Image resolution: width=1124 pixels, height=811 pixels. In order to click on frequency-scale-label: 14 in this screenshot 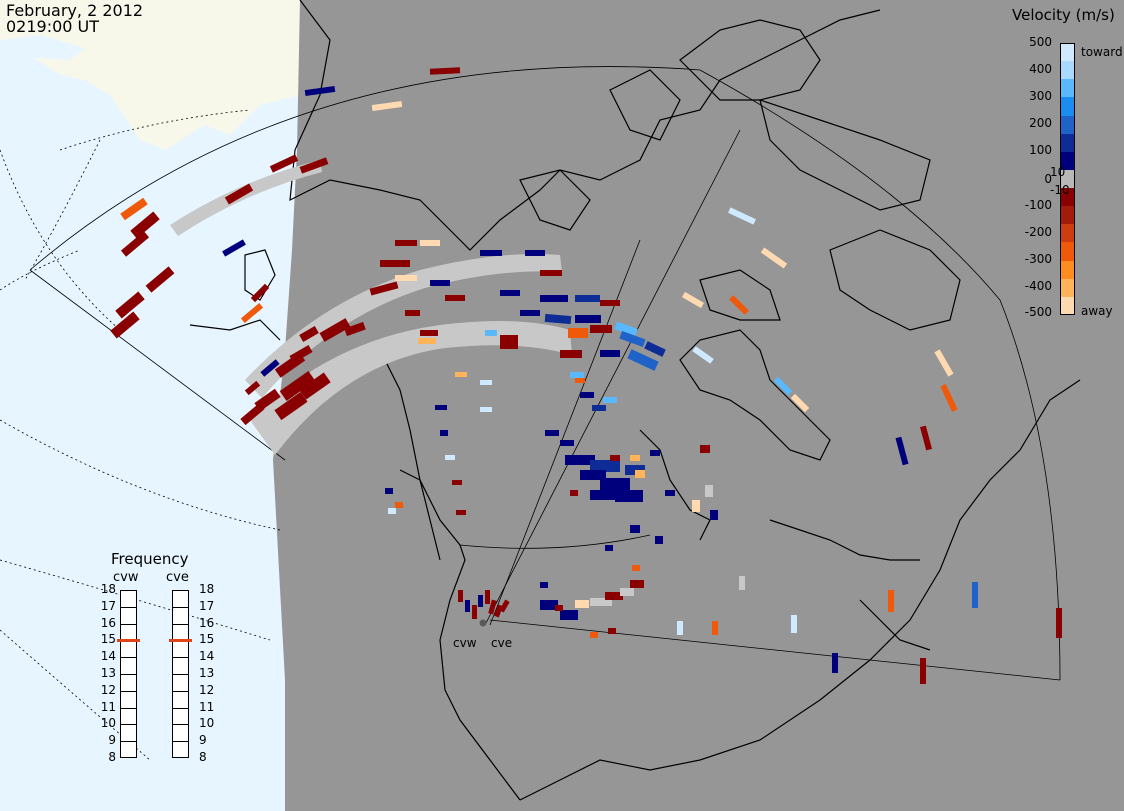, I will do `click(207, 656)`.